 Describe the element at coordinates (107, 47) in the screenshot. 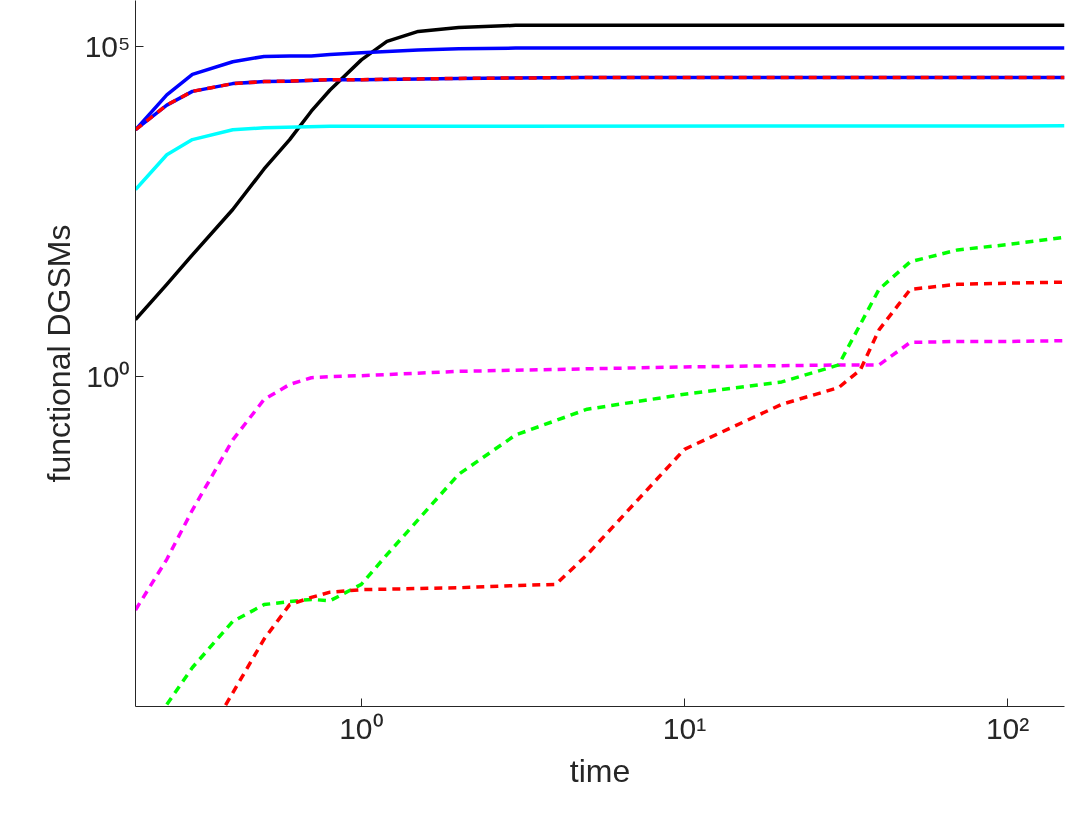

I see `y-tick-label: 10⁵` at that location.